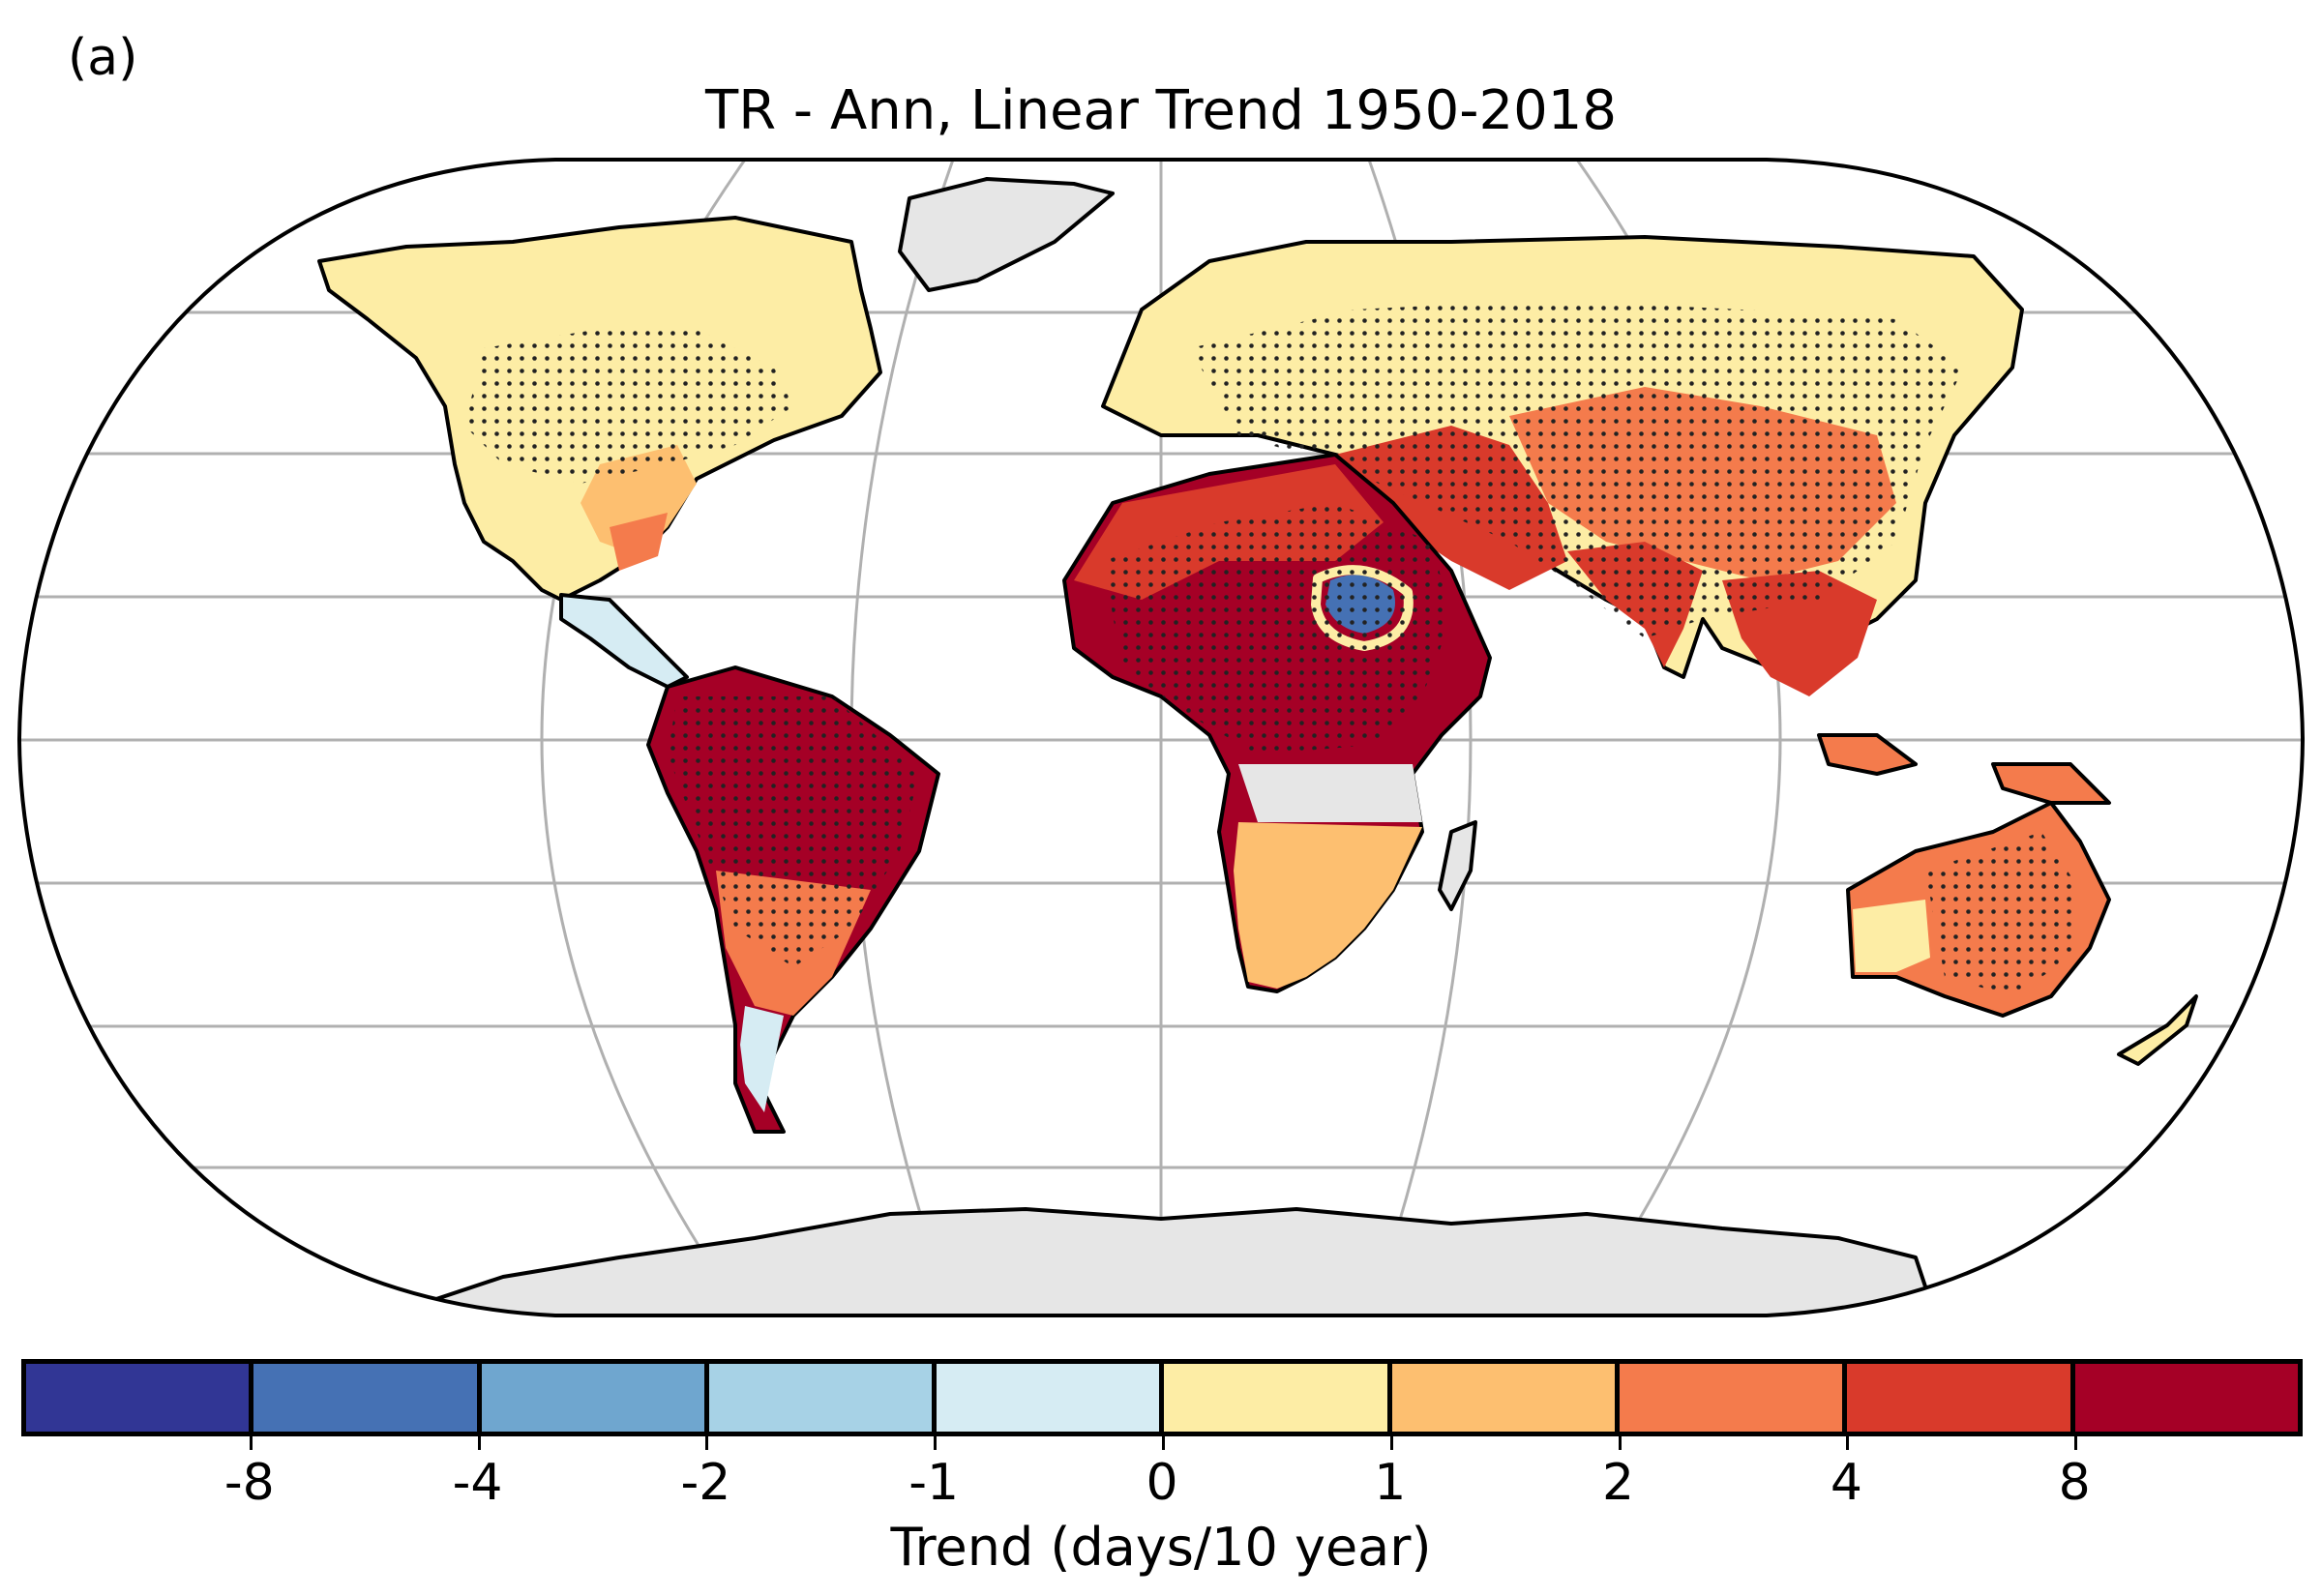  Describe the element at coordinates (1162, 1483) in the screenshot. I see `colorbar-tick-label: 0` at that location.